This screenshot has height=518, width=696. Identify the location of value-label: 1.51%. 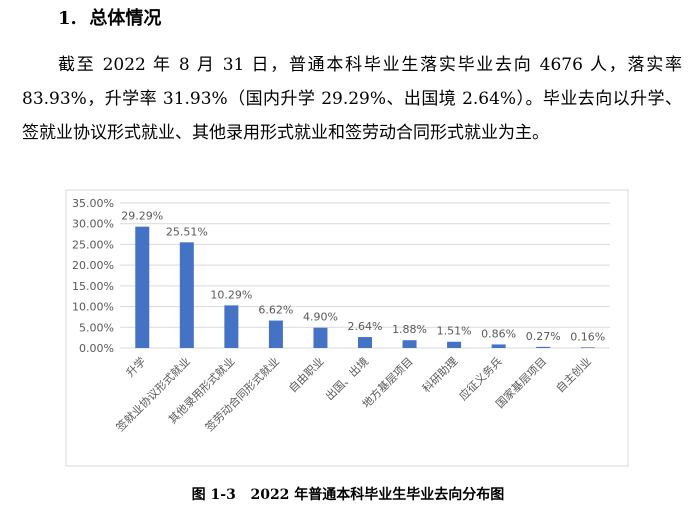
(454, 331).